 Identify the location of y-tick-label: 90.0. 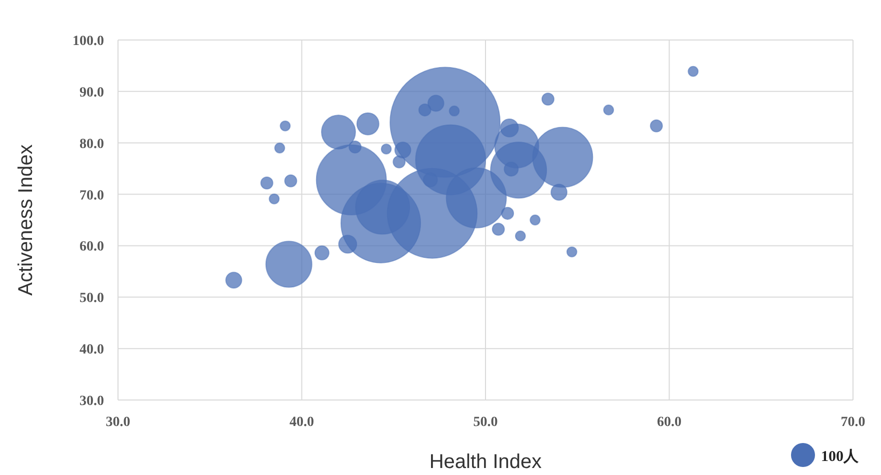
(92, 92).